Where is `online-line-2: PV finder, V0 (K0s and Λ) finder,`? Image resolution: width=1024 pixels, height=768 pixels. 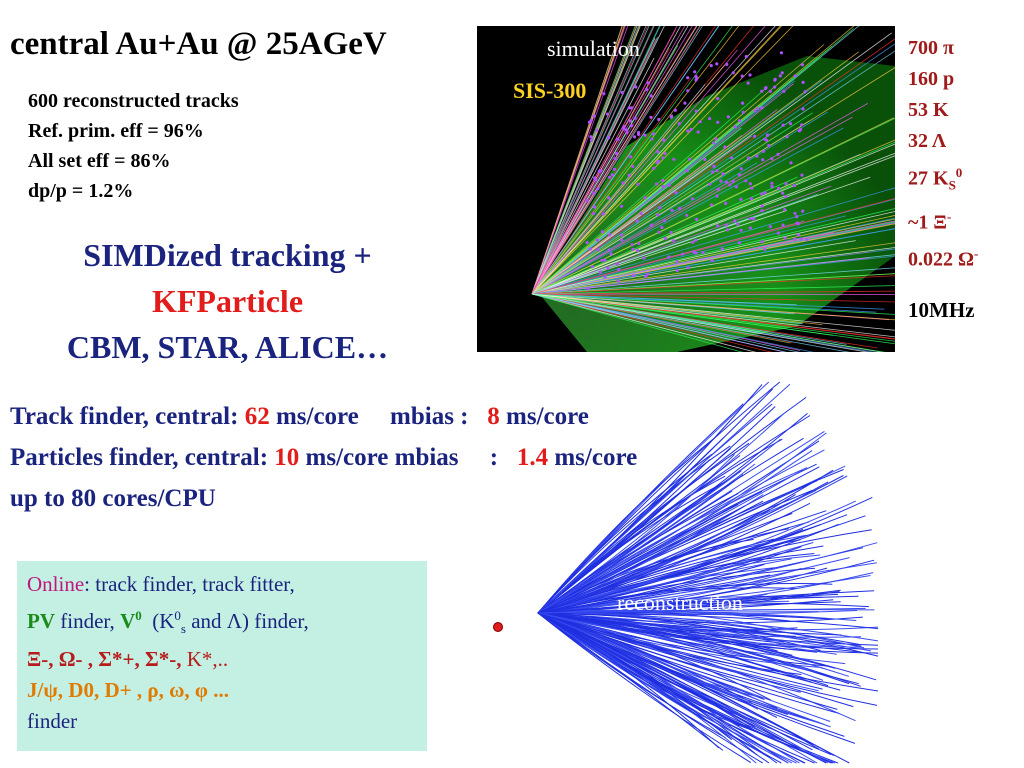 online-line-2: PV finder, V0 (K0s and Λ) finder, is located at coordinates (168, 622).